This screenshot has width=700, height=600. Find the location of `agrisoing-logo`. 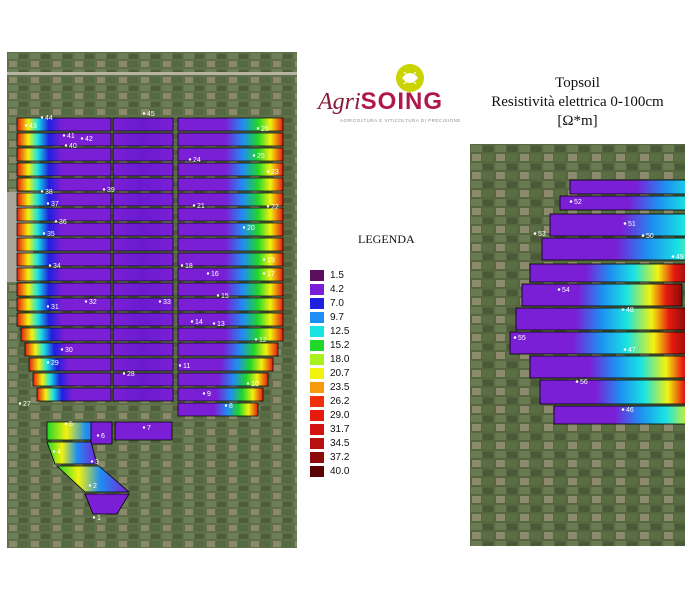

agrisoing-logo is located at coordinates (410, 78).